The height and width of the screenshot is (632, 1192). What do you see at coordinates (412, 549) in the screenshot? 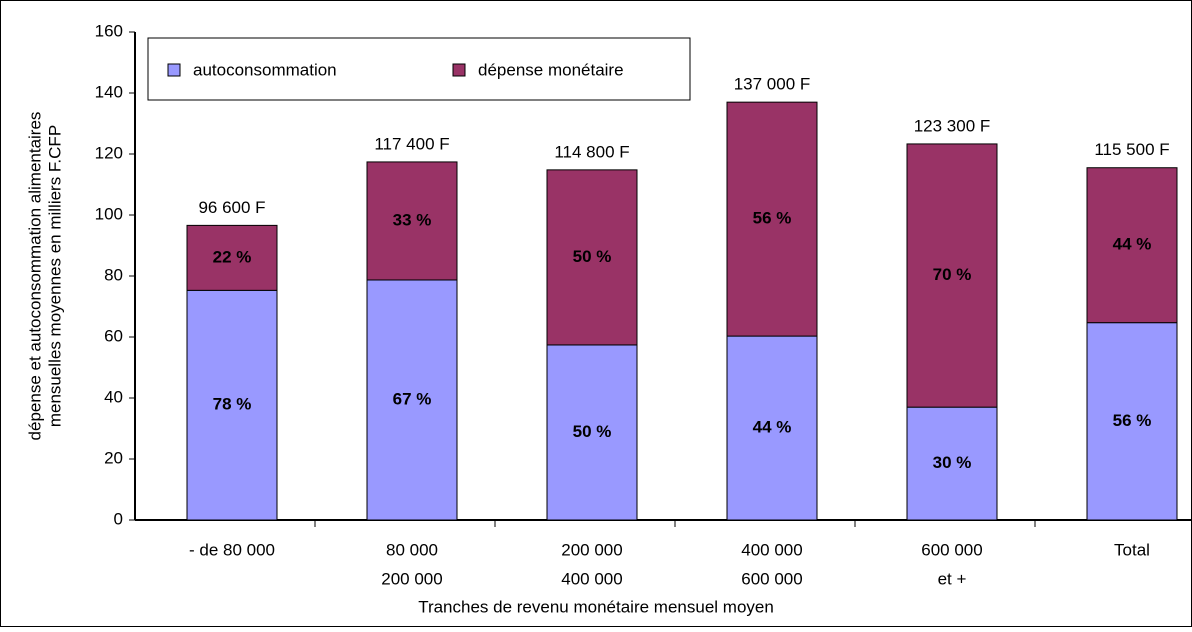
I see `x-tick-label: 80 000` at bounding box center [412, 549].